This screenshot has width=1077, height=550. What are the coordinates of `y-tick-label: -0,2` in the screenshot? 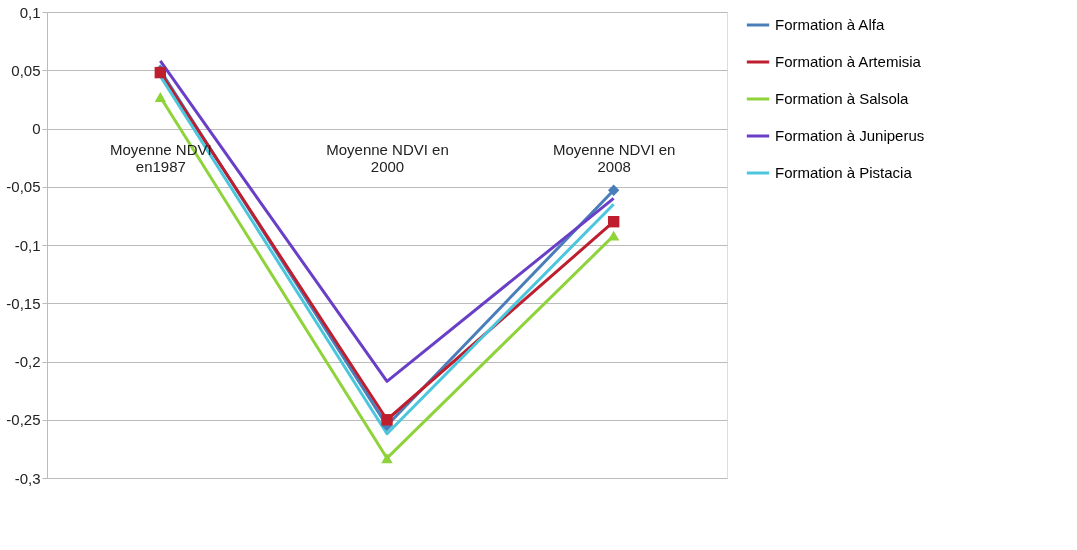 It's located at (27, 361).